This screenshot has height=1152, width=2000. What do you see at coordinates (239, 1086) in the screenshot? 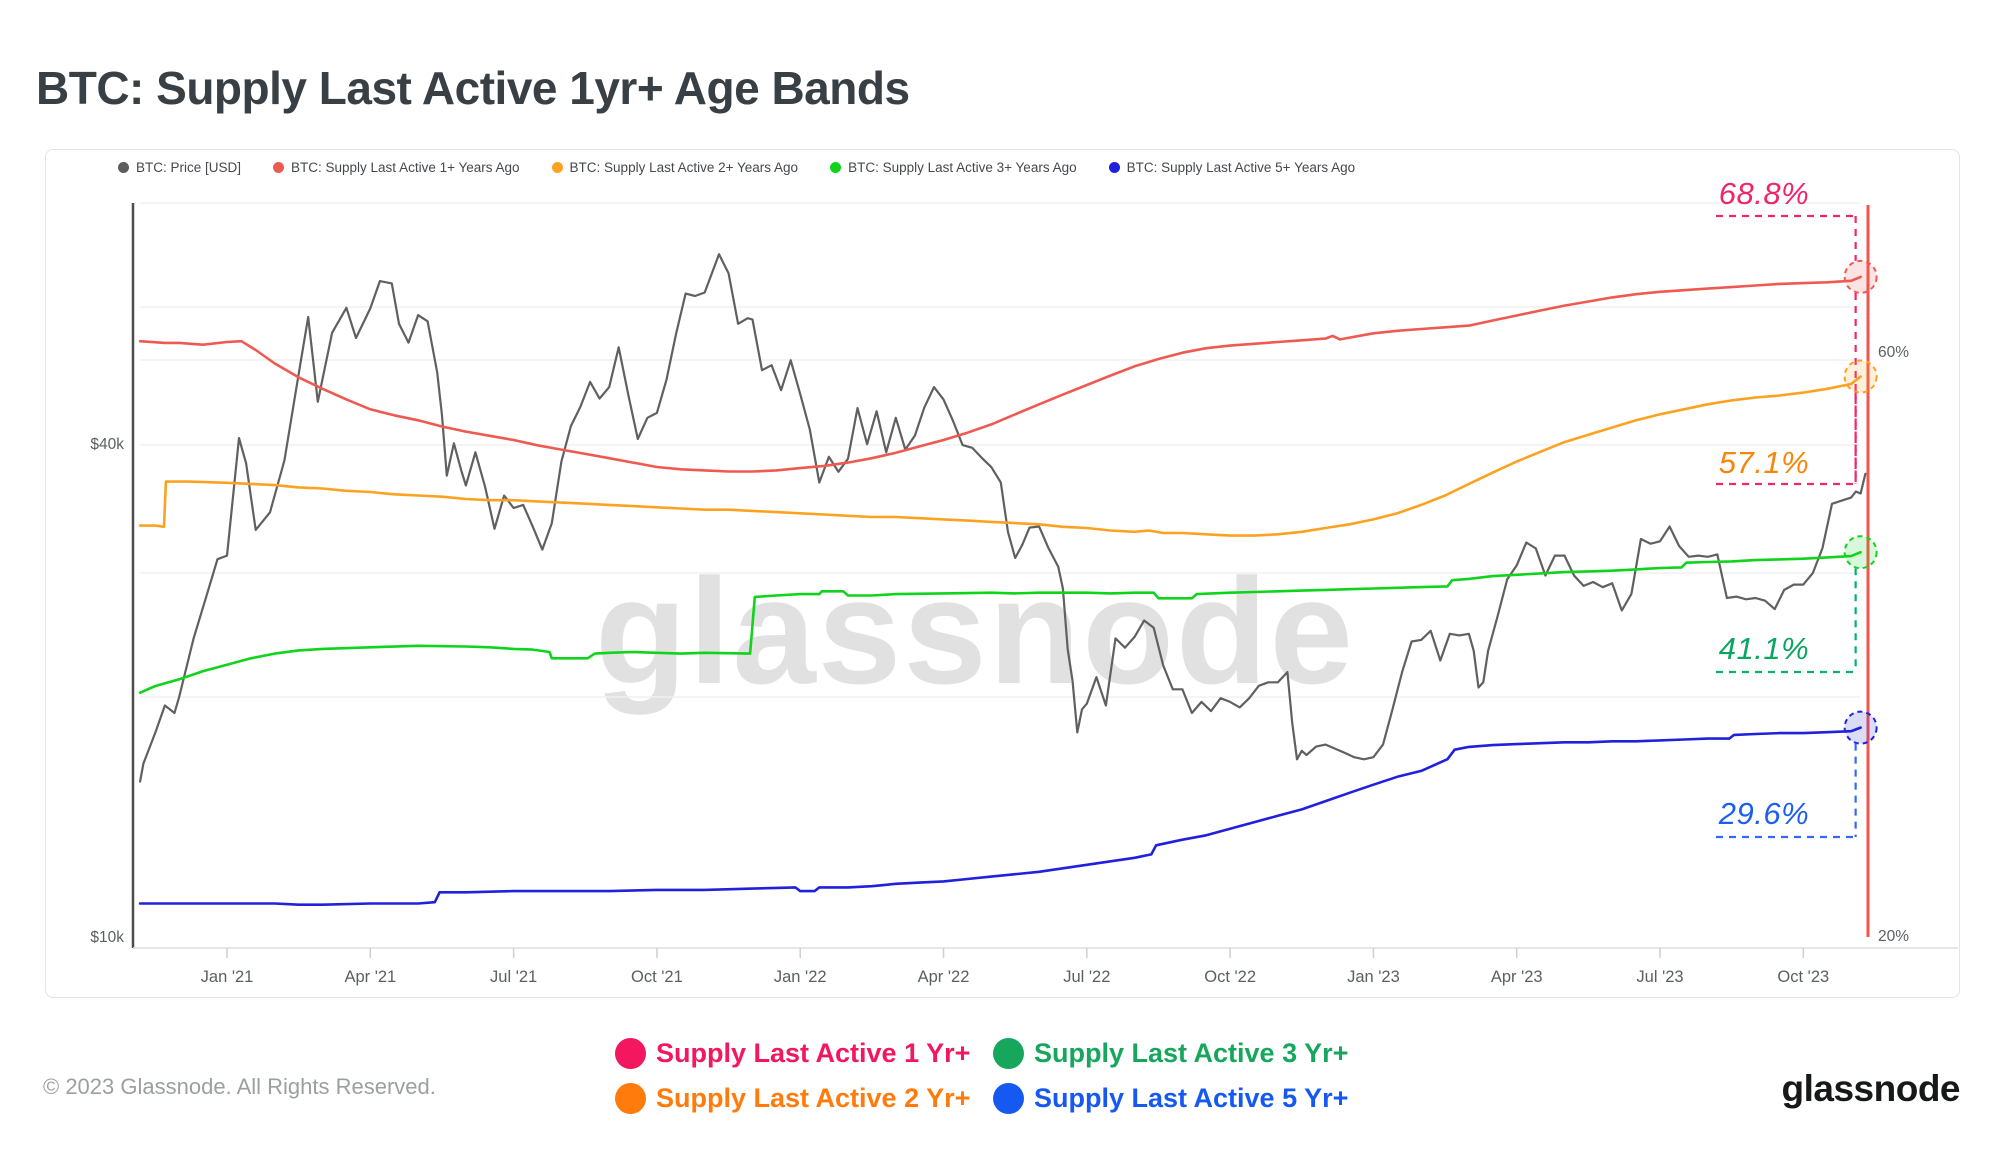
I see `copyright-text: © 2023 Glassnode. All Rights Reserved.` at bounding box center [239, 1086].